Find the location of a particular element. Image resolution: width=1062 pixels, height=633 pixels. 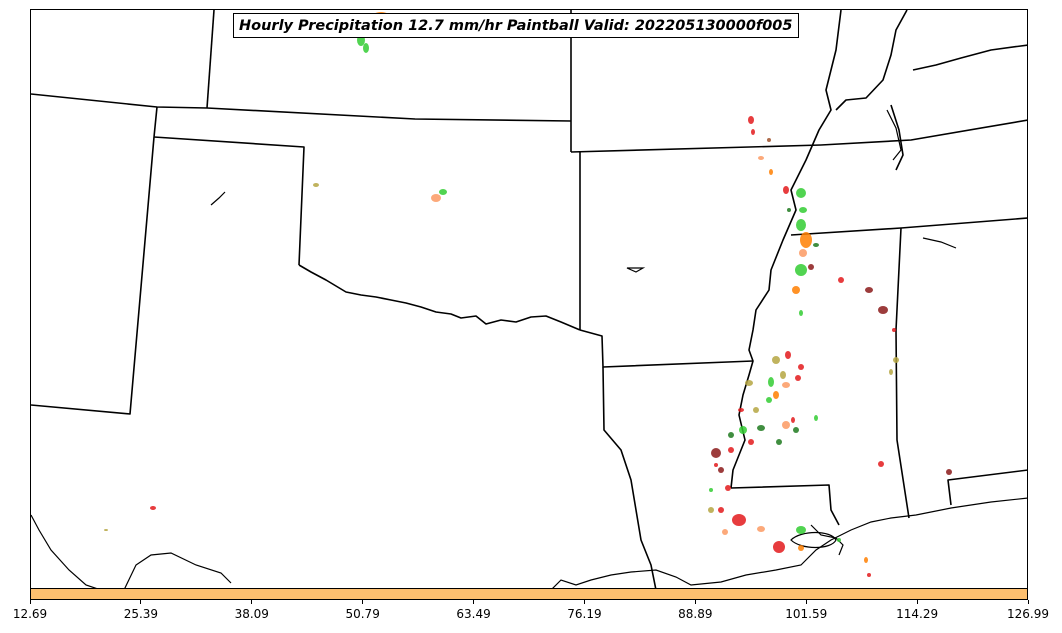

illinois-river is located at coordinates (897, 137).